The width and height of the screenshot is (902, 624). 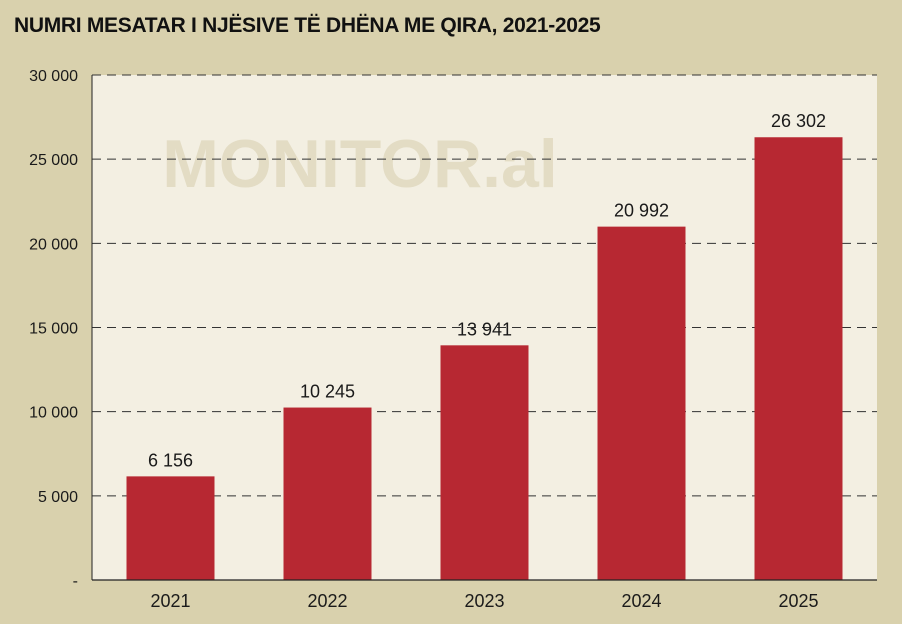 I want to click on bar-2024, so click(x=641, y=403).